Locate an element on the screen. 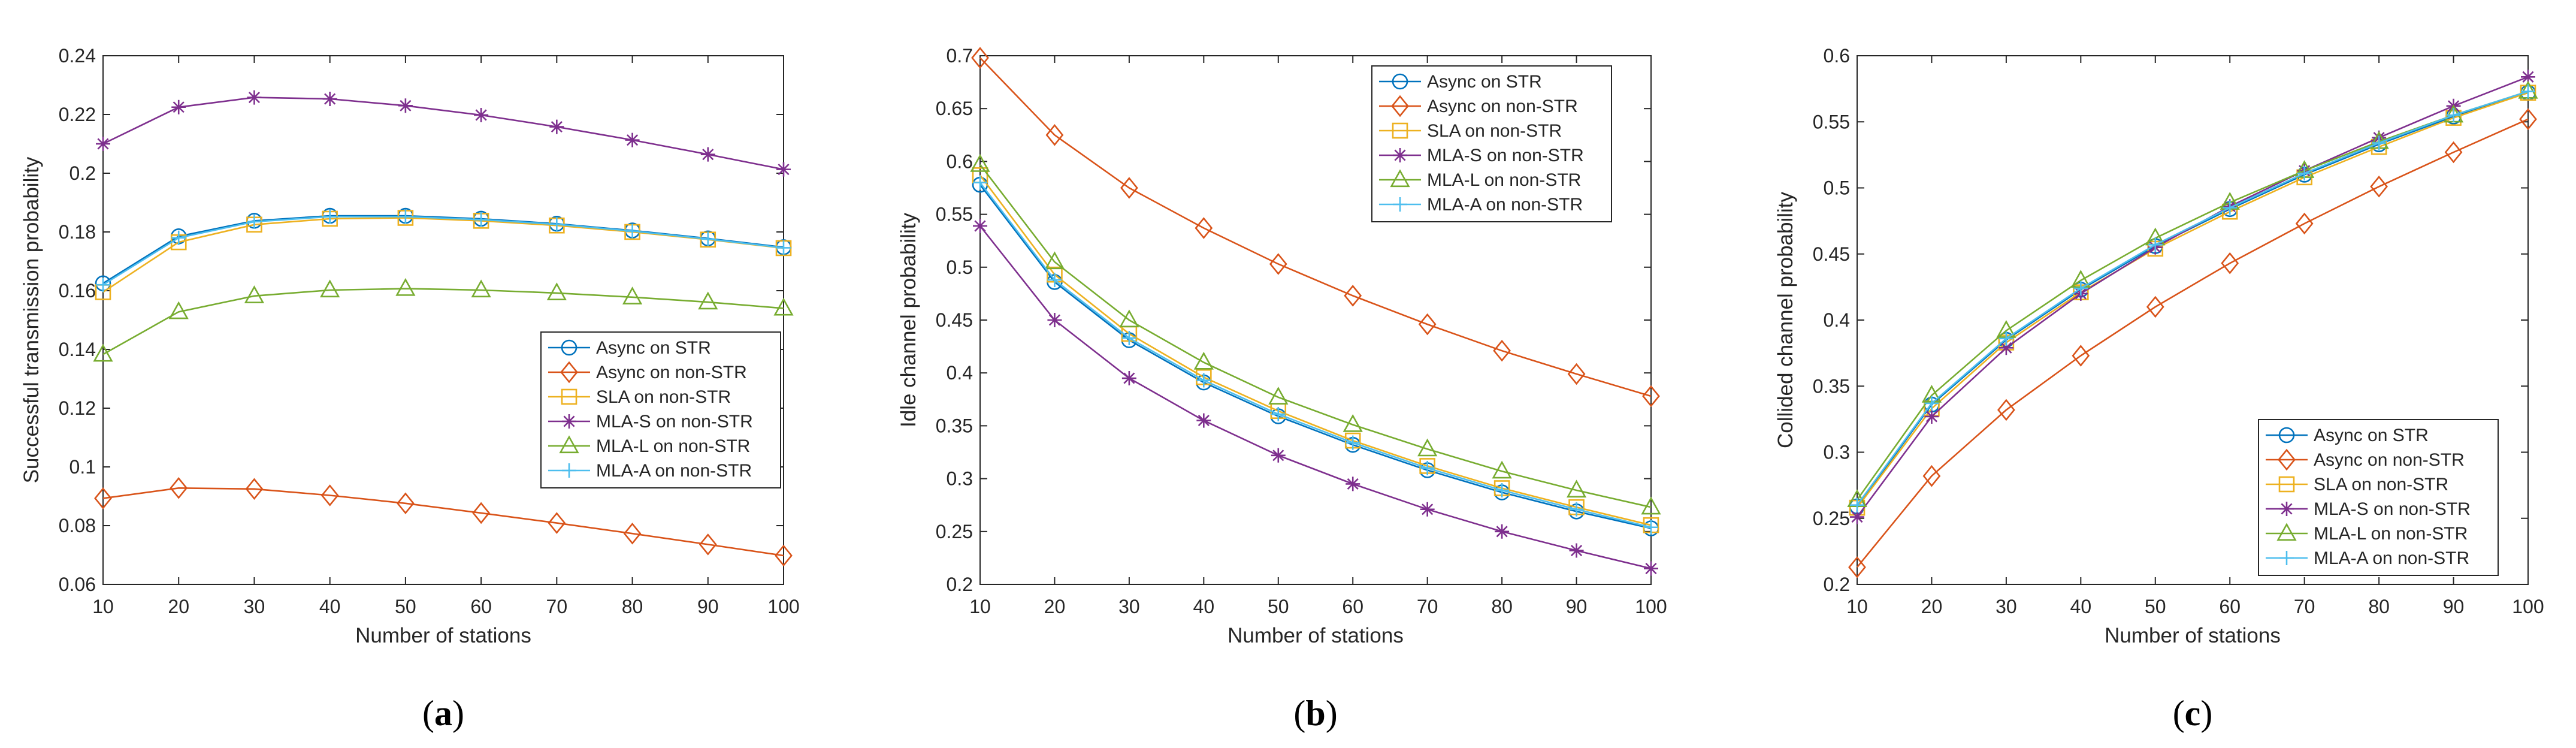 This screenshot has width=2576, height=748. x-tick-label: 50 is located at coordinates (1278, 606).